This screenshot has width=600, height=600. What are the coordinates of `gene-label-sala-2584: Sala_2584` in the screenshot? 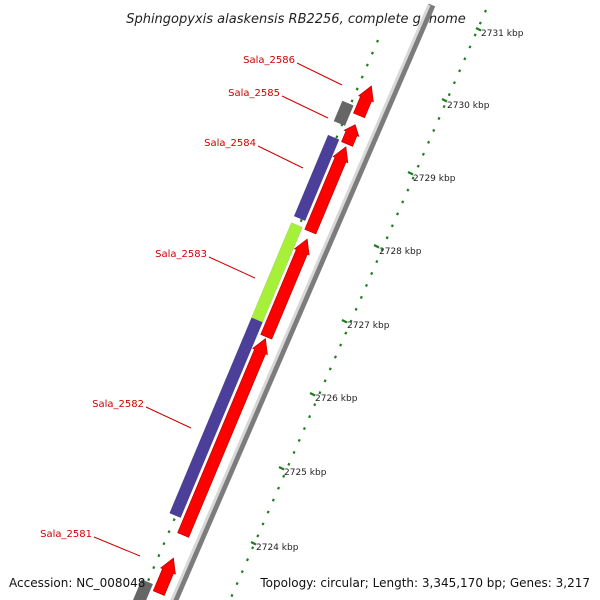 It's located at (230, 143).